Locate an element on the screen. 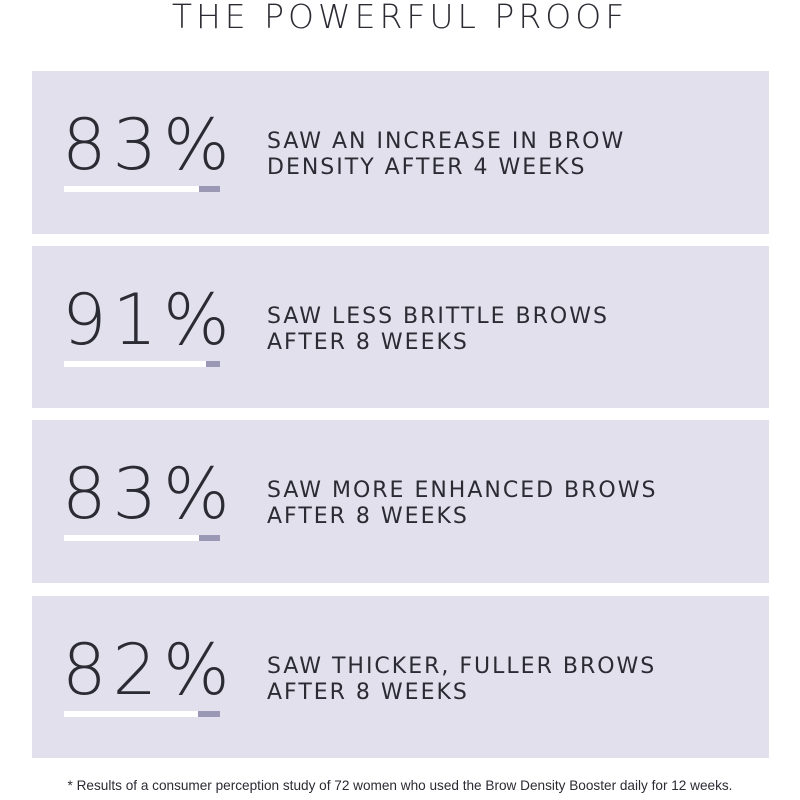 Image resolution: width=800 pixels, height=800 pixels. stat-percentage: 82% is located at coordinates (149, 670).